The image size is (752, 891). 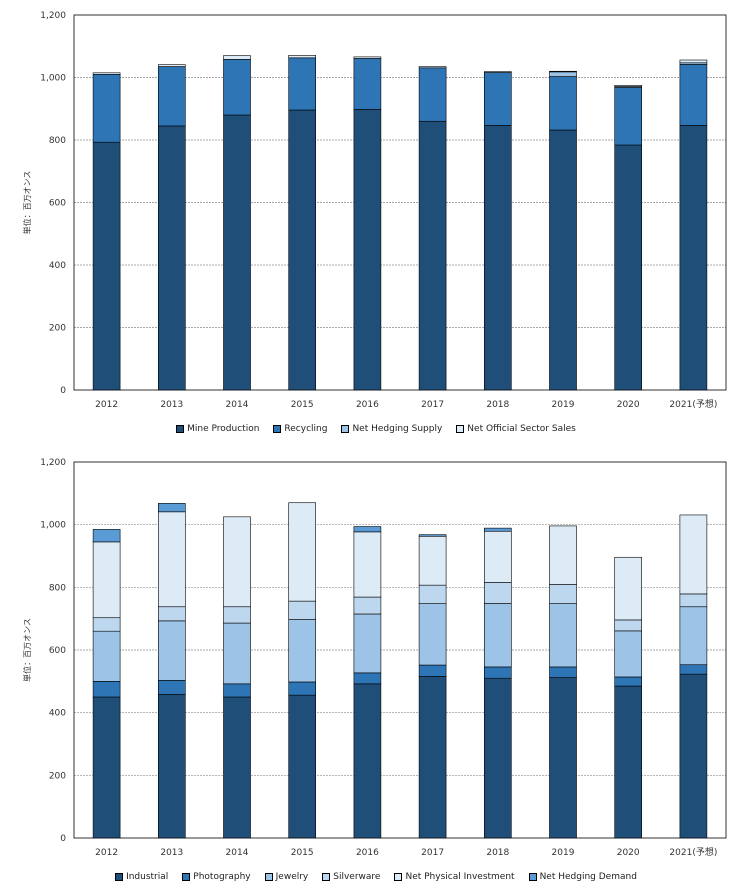 I want to click on x-tick-label: 2016, so click(x=367, y=853).